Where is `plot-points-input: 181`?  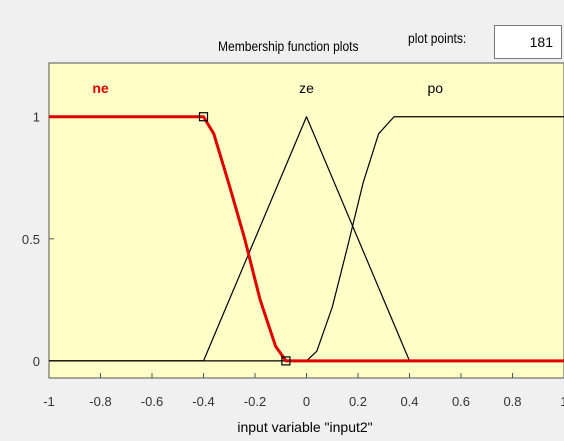
plot-points-input: 181 is located at coordinates (528, 42).